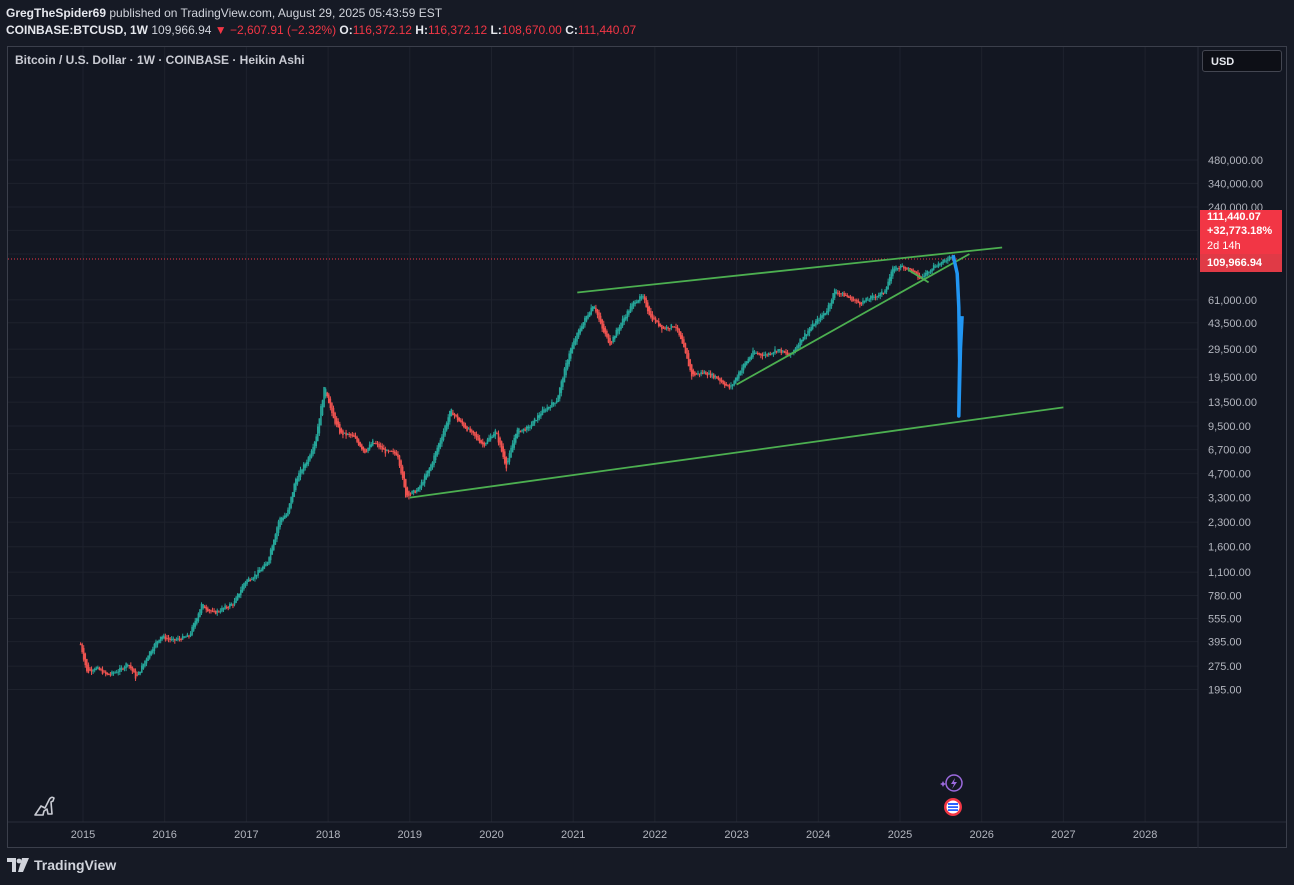 This screenshot has height=885, width=1294. Describe the element at coordinates (410, 835) in the screenshot. I see `time-tick-label: 2019` at that location.